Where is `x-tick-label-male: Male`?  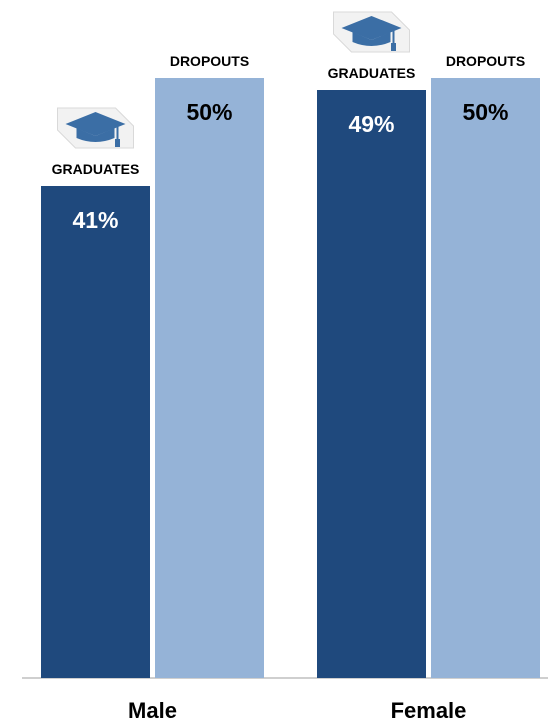 x-tick-label-male: Male is located at coordinates (152, 710).